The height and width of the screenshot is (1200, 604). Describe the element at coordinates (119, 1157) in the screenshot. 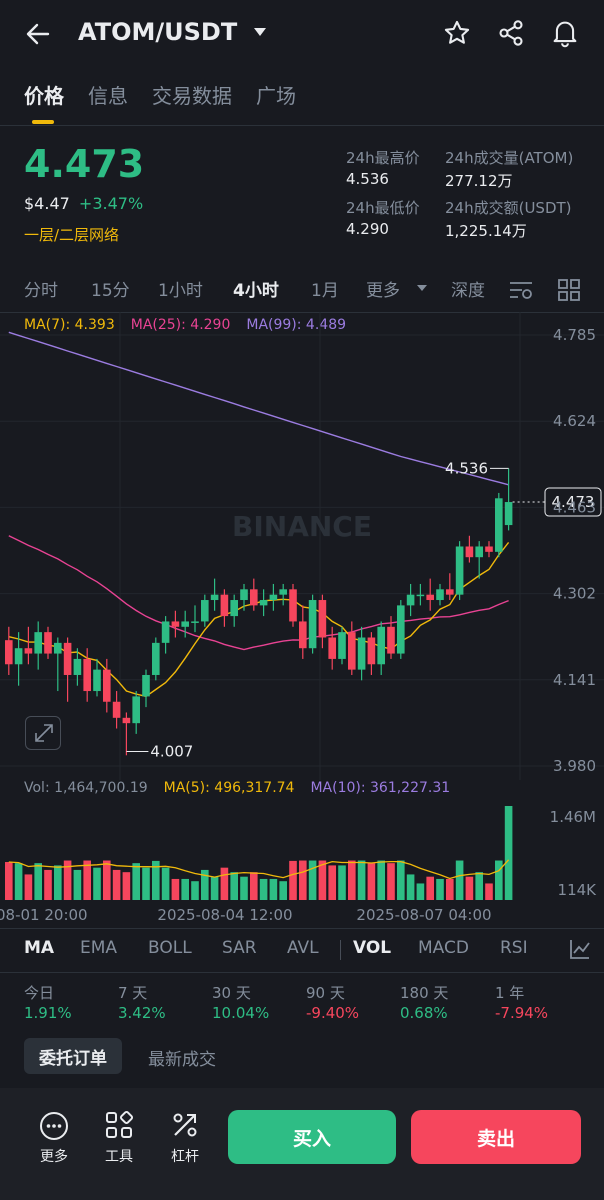

I see `tools-label: 工具` at that location.